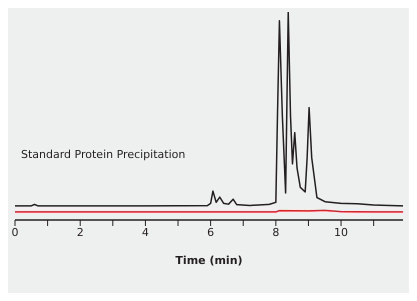  Describe the element at coordinates (15, 232) in the screenshot. I see `x-tick-label: 0` at that location.